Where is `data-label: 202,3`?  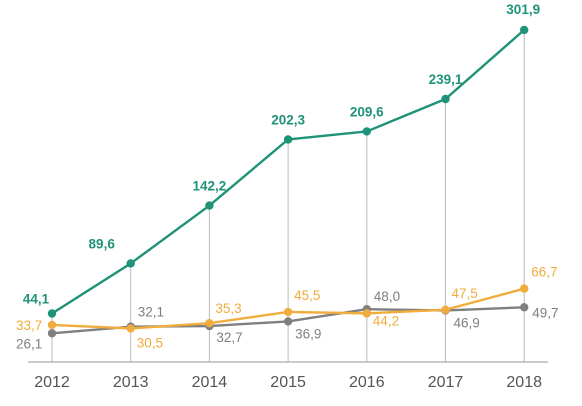 data-label: 202,3 is located at coordinates (288, 119).